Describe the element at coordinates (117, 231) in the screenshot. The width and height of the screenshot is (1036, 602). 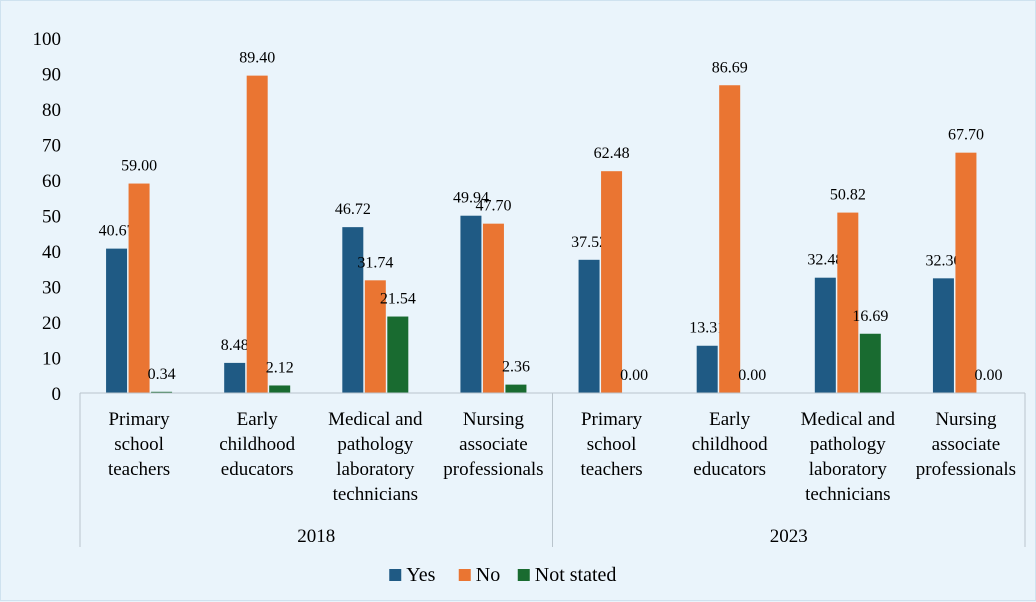
I see `data-label: 40.67` at that location.